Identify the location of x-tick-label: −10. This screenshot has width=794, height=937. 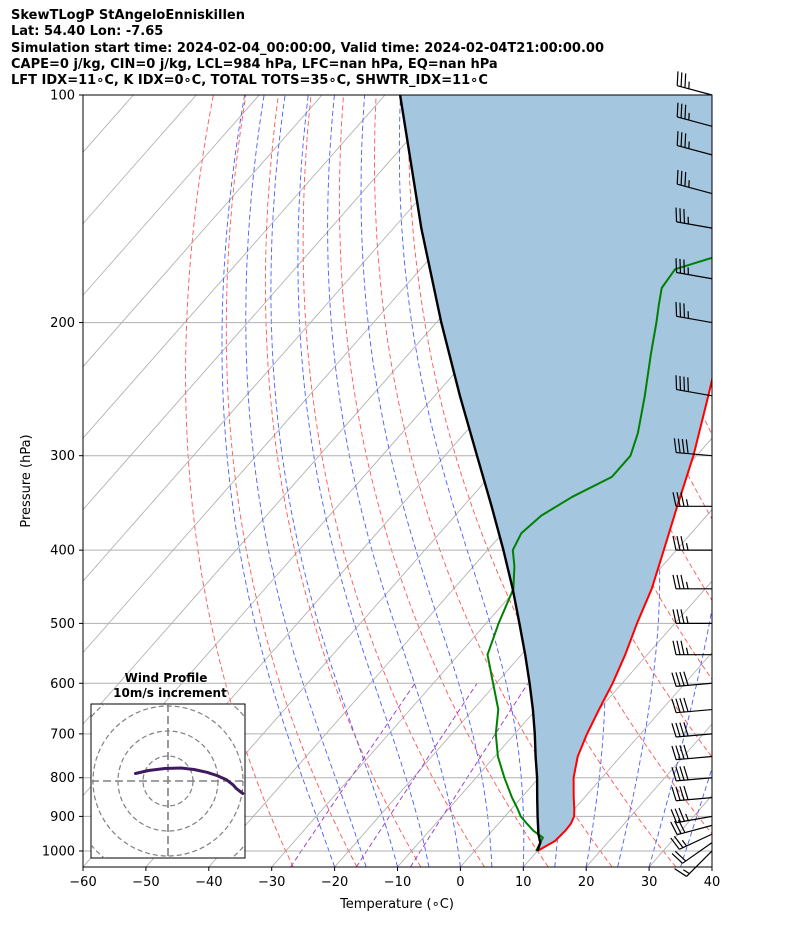
(397, 882).